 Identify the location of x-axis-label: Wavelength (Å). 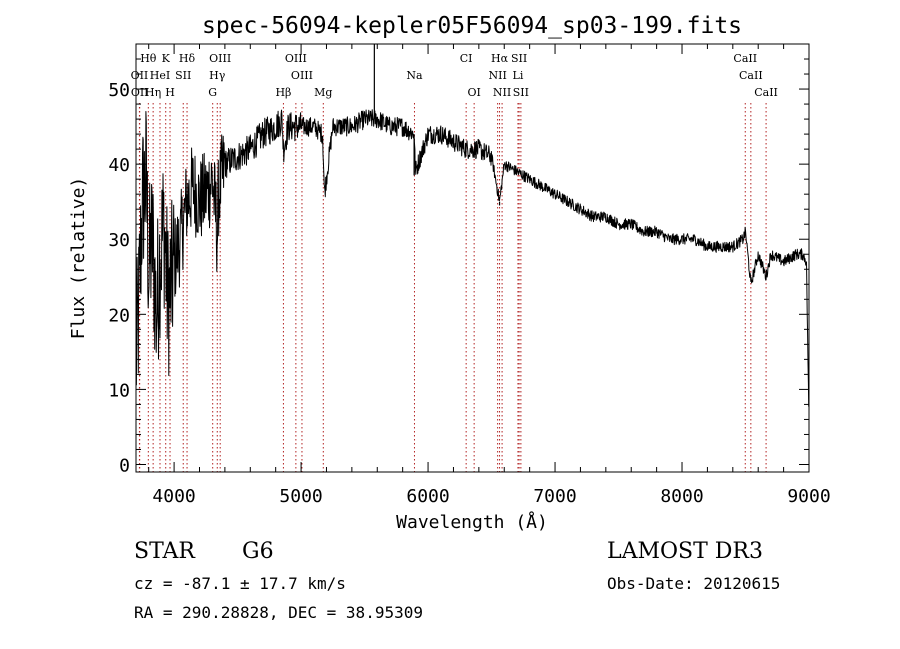
(472, 522).